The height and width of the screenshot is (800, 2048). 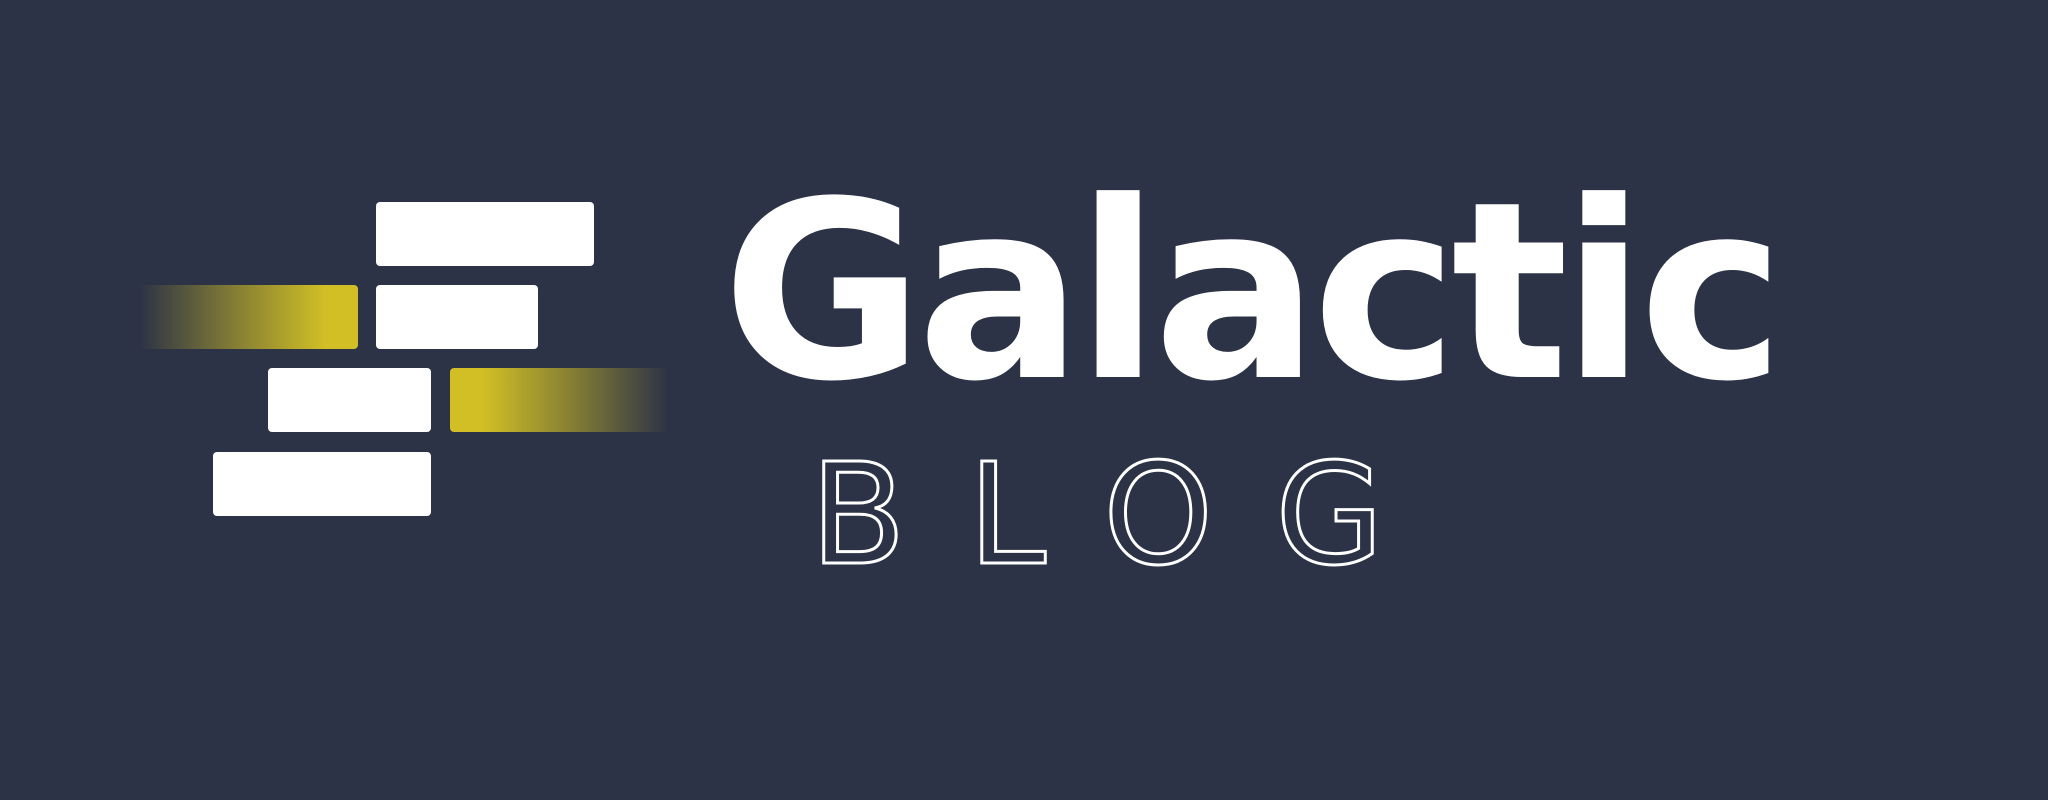 What do you see at coordinates (349, 400) in the screenshot?
I see `logo-bar-third` at bounding box center [349, 400].